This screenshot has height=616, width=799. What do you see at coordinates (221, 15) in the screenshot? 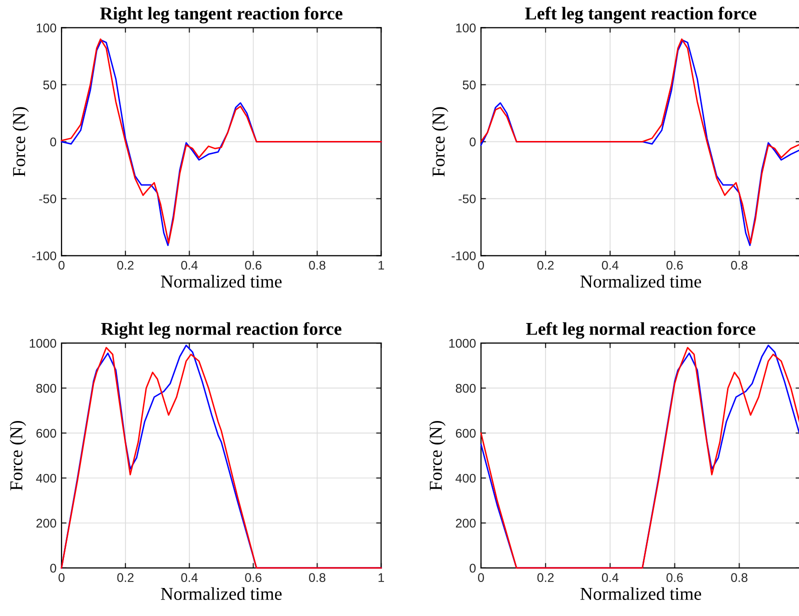
I see `chart-title: Right leg tangent reaction force` at bounding box center [221, 15].